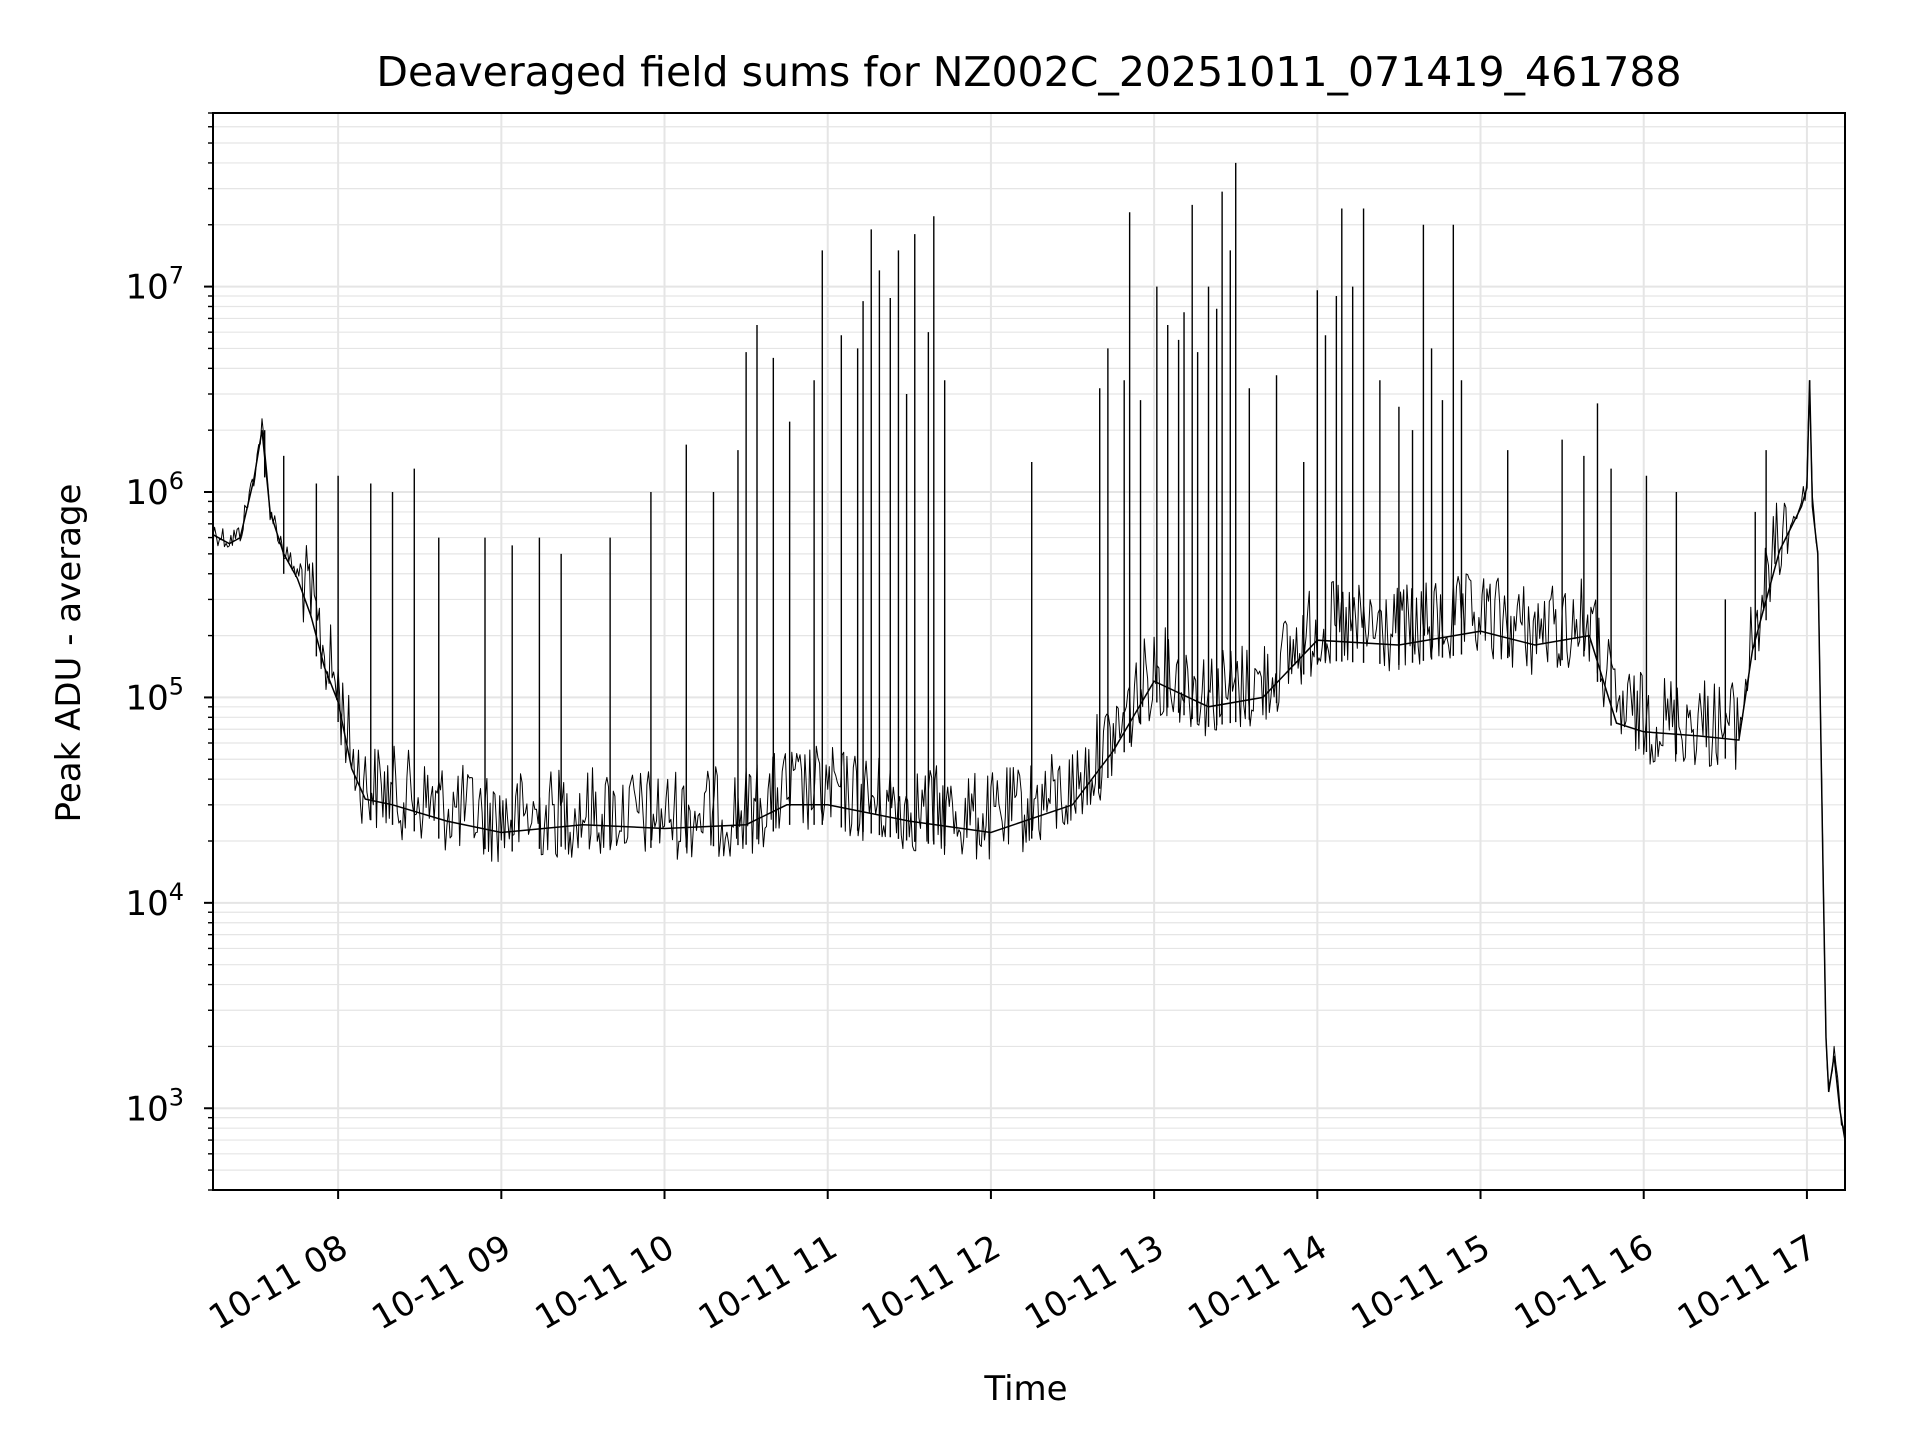 The height and width of the screenshot is (1440, 1920). What do you see at coordinates (154, 1106) in the screenshot?
I see `y-tick-label: 10³` at bounding box center [154, 1106].